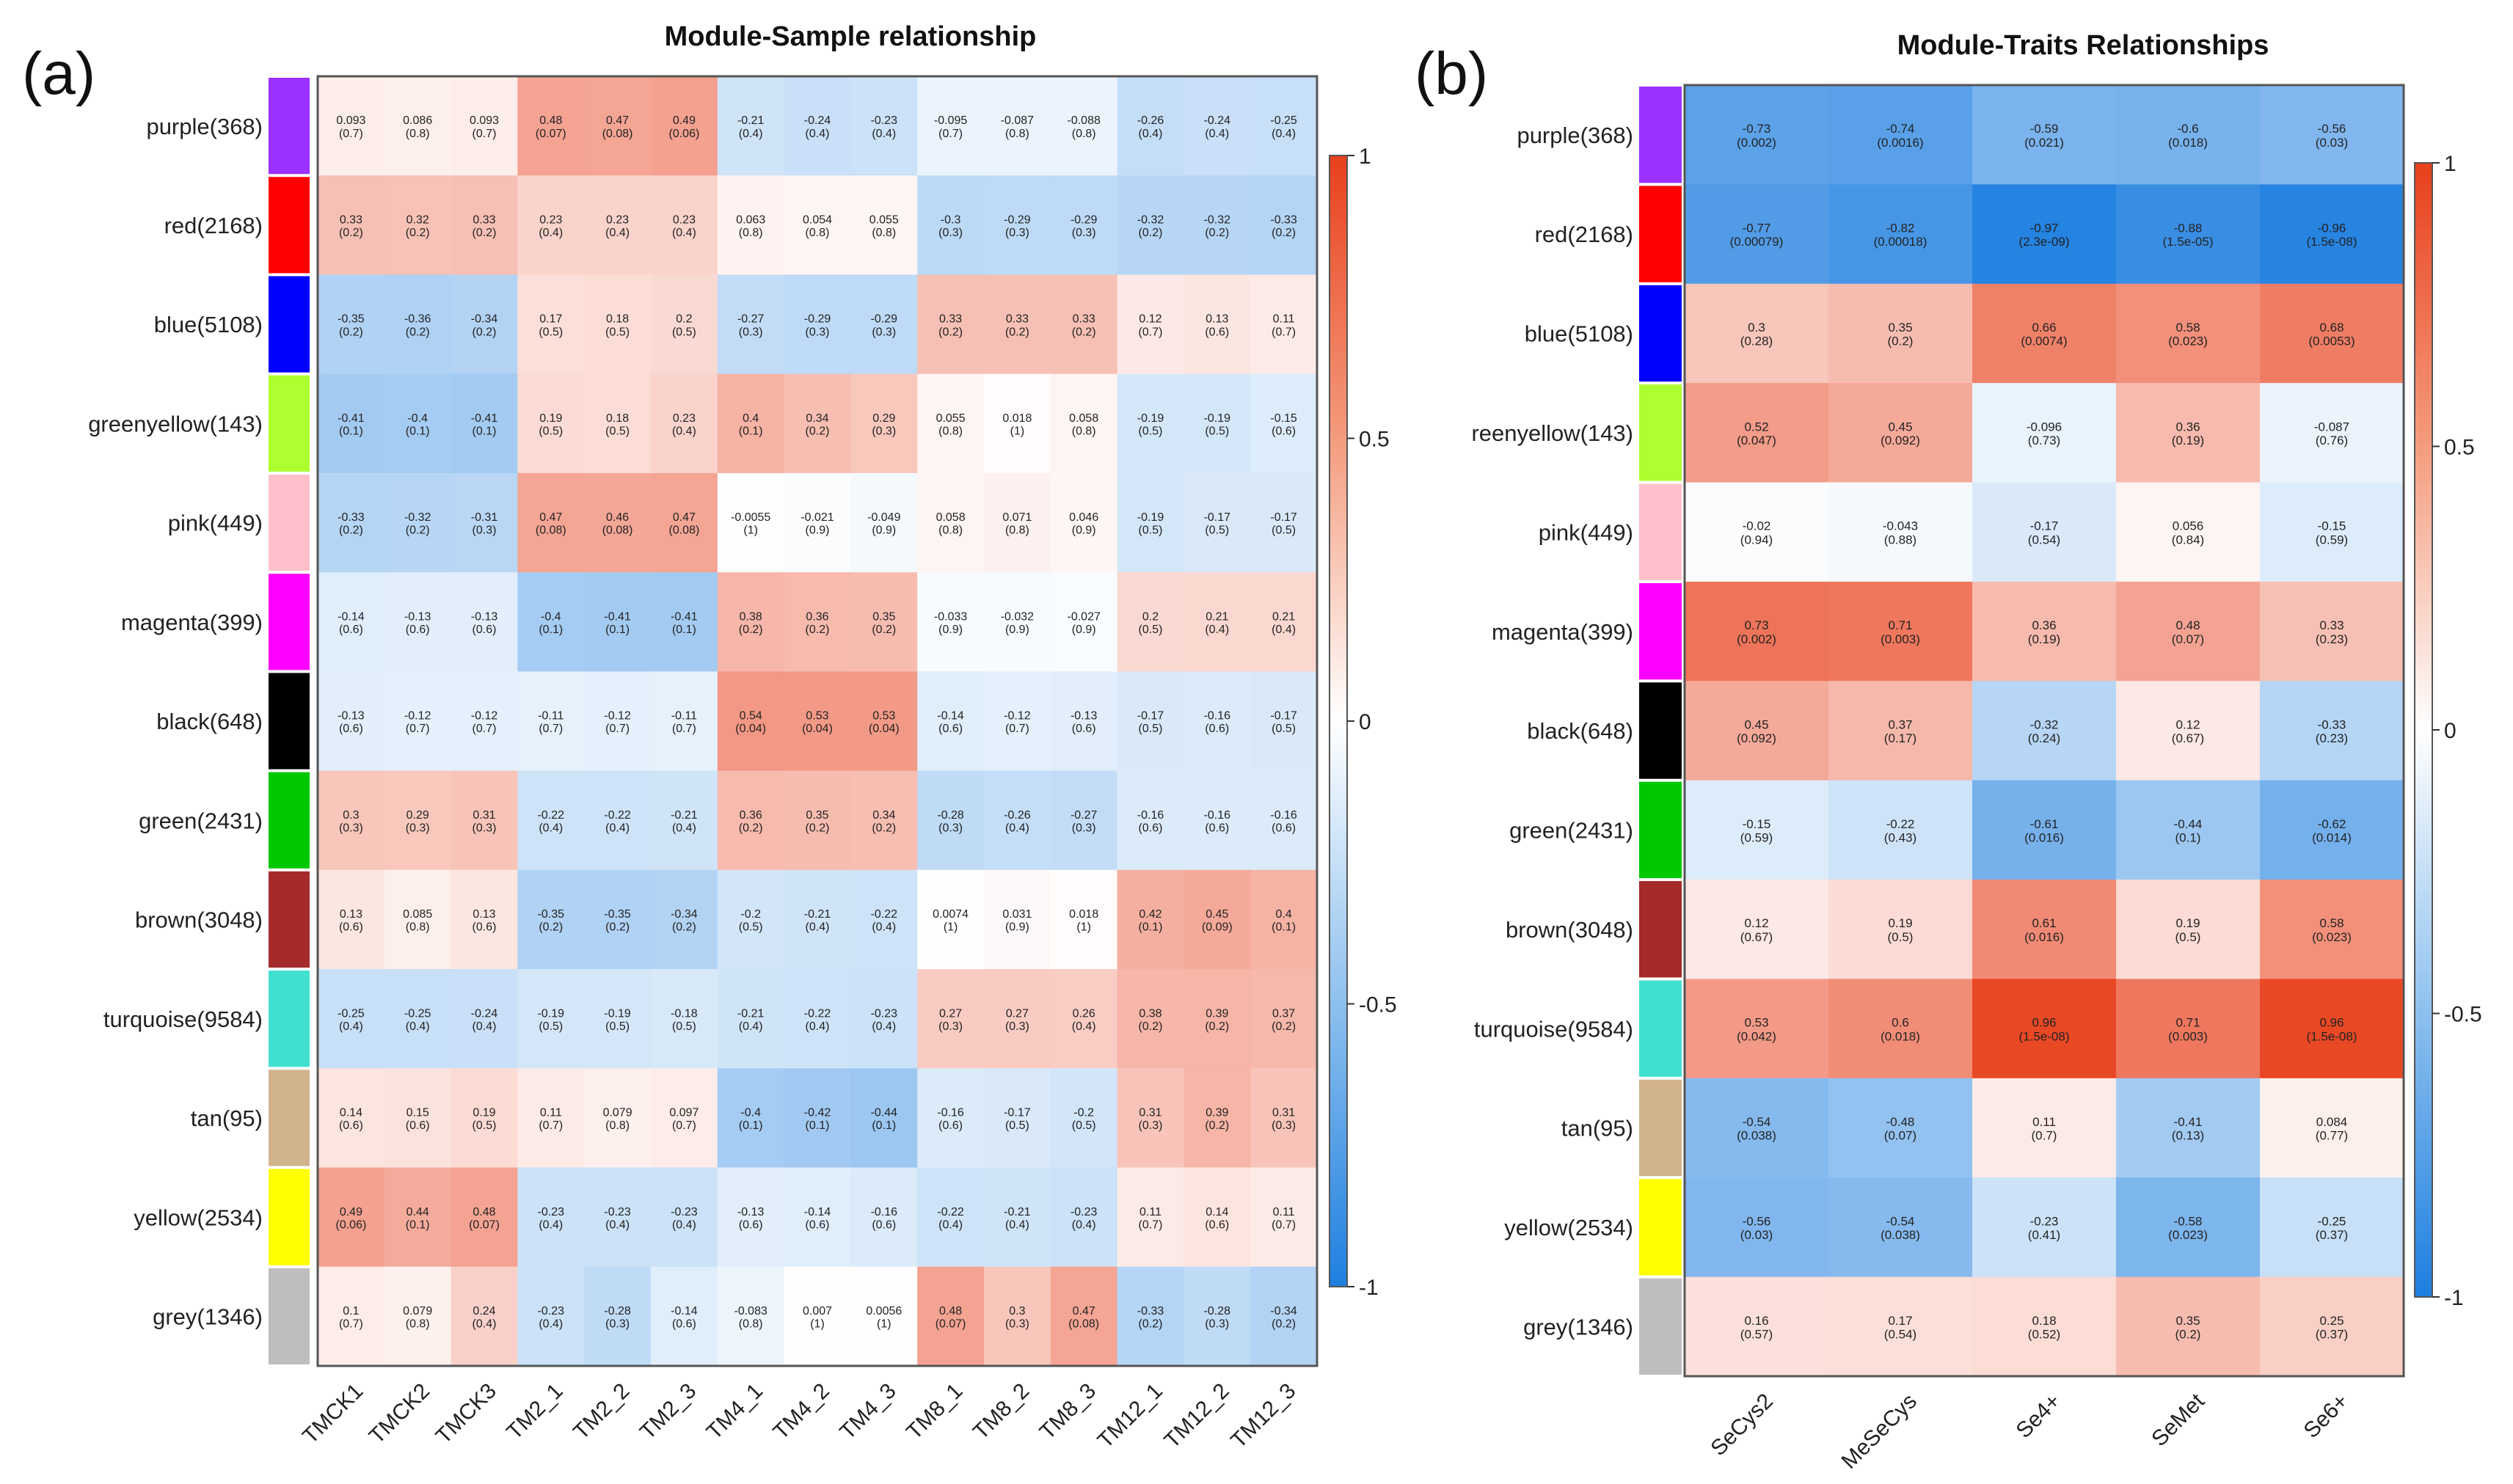  Describe the element at coordinates (417, 1113) in the screenshot. I see `cell-value-label: 0.15` at that location.